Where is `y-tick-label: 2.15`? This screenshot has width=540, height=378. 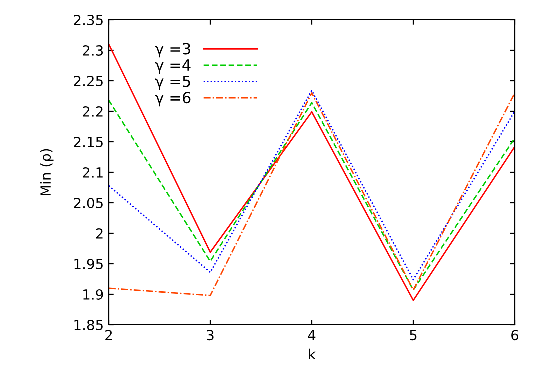 y-tick-label: 2.15 is located at coordinates (88, 142).